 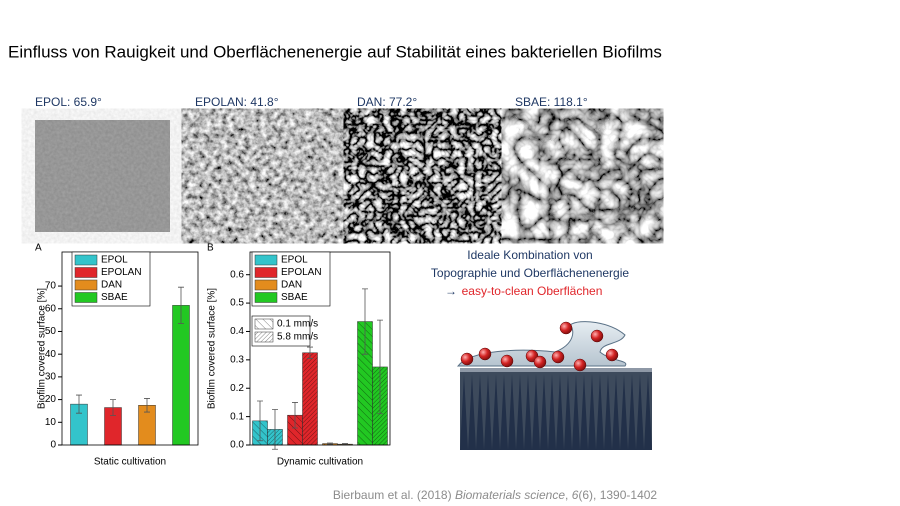 I want to click on biofilm-diagram, so click(x=554, y=385).